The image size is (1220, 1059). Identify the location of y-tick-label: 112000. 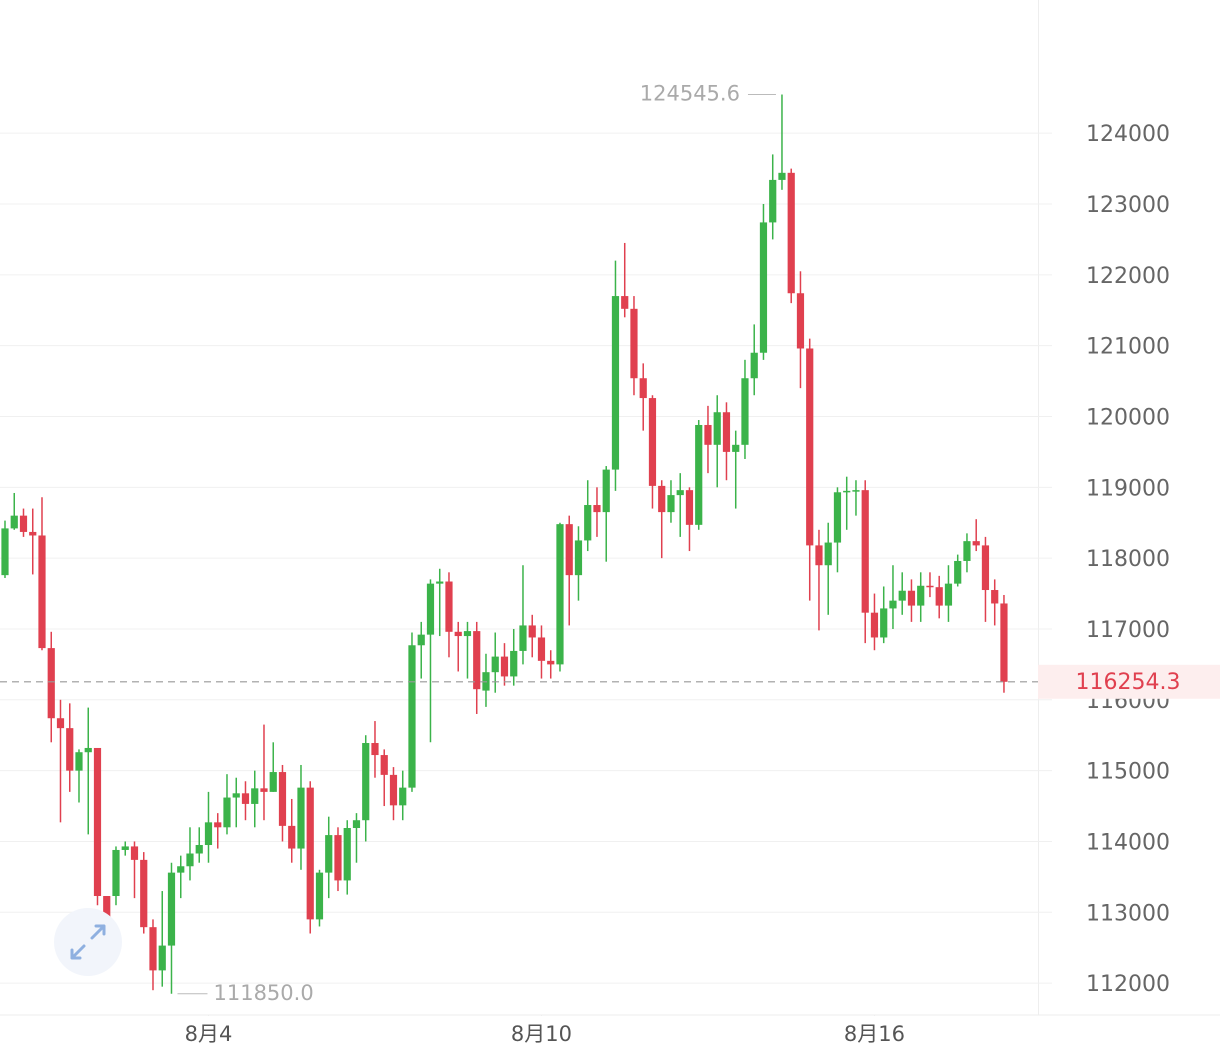
(1128, 984).